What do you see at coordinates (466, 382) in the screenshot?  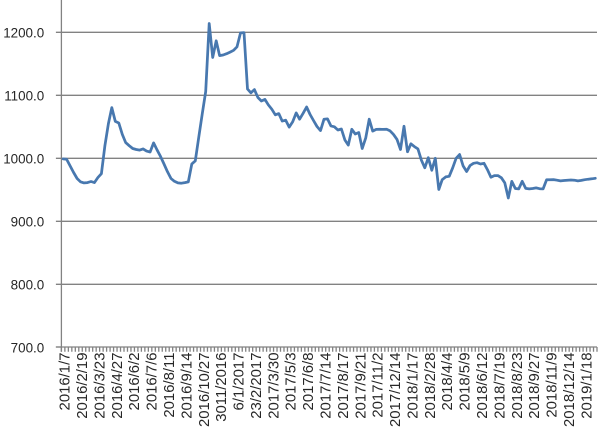 I see `svg-text: 2018/5/9` at bounding box center [466, 382].